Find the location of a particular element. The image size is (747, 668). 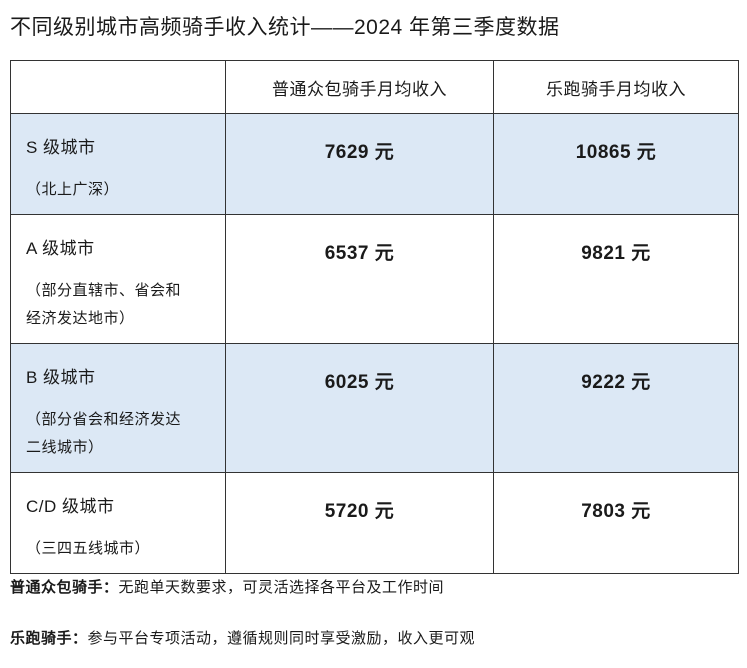

footnote-term: 乐跑骑手： is located at coordinates (49, 638).